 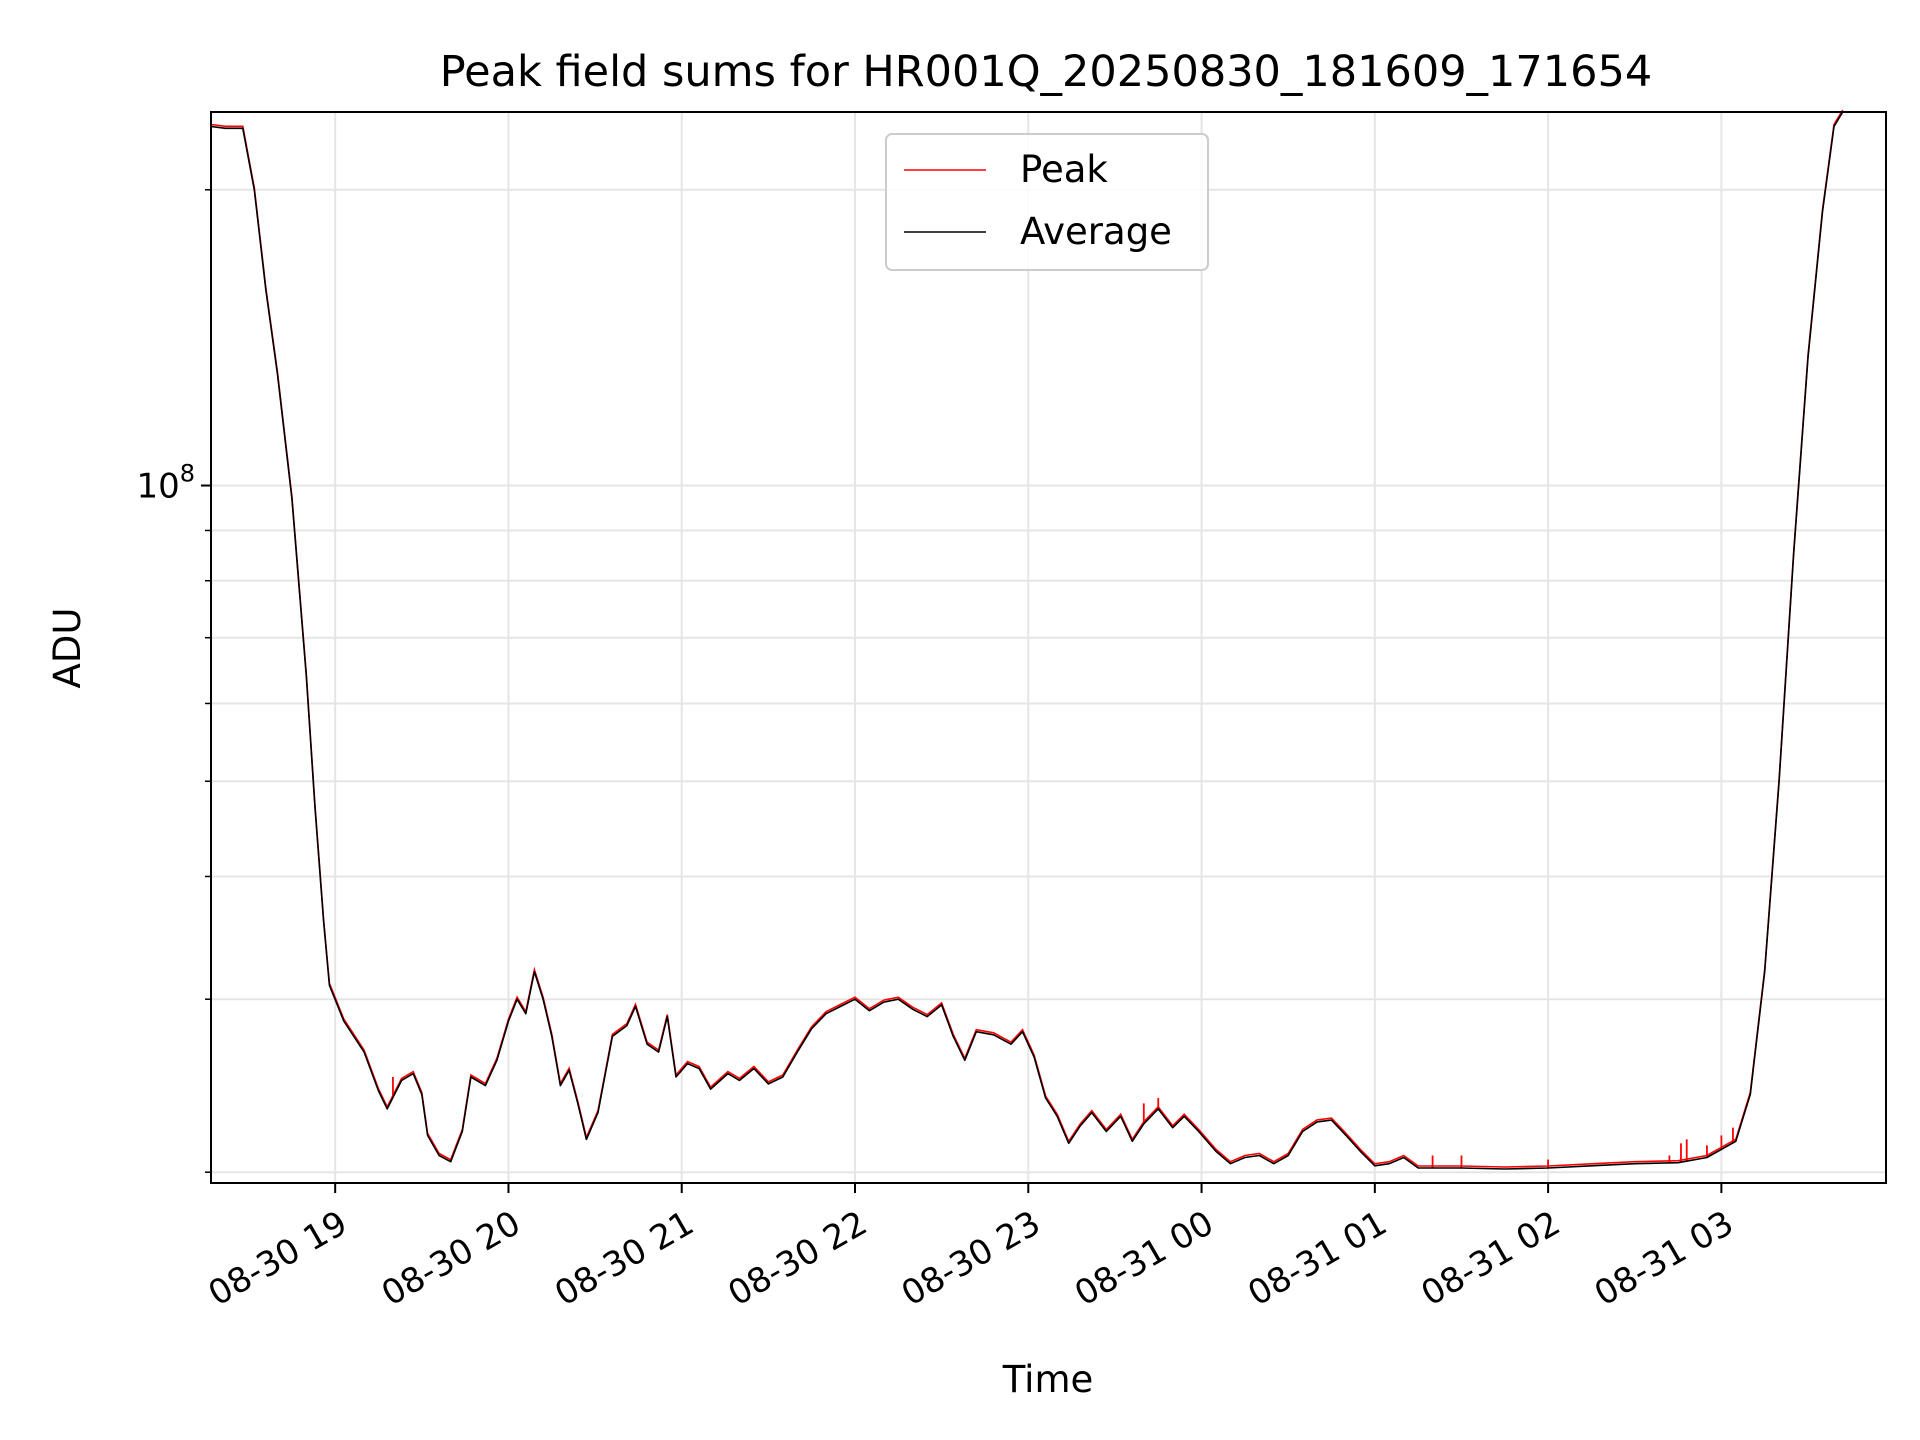 I want to click on x-axis-label: Time, so click(x=1048, y=1379).